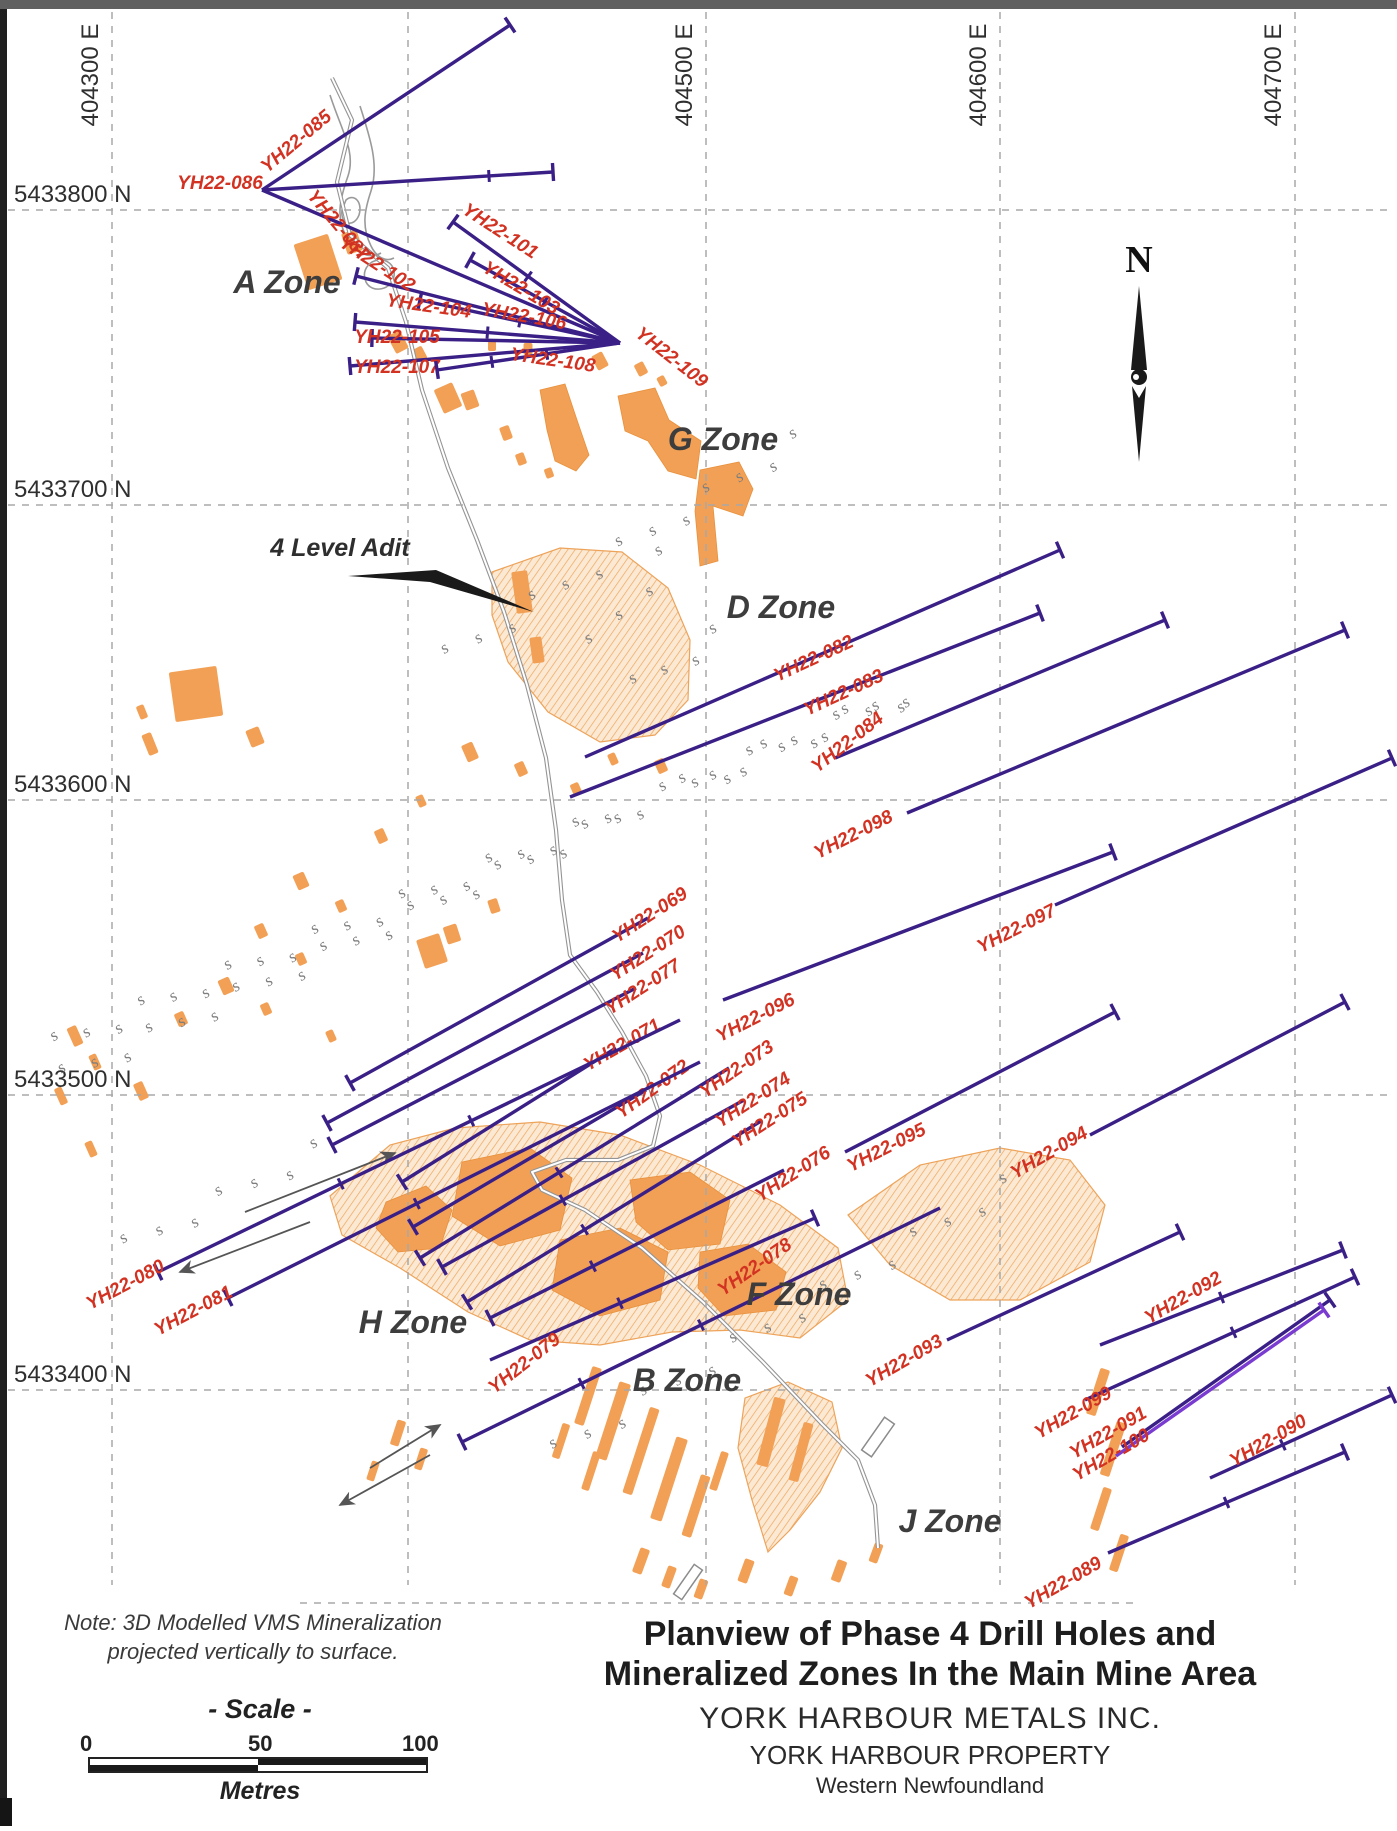  I want to click on scale-units: Metres, so click(260, 1791).